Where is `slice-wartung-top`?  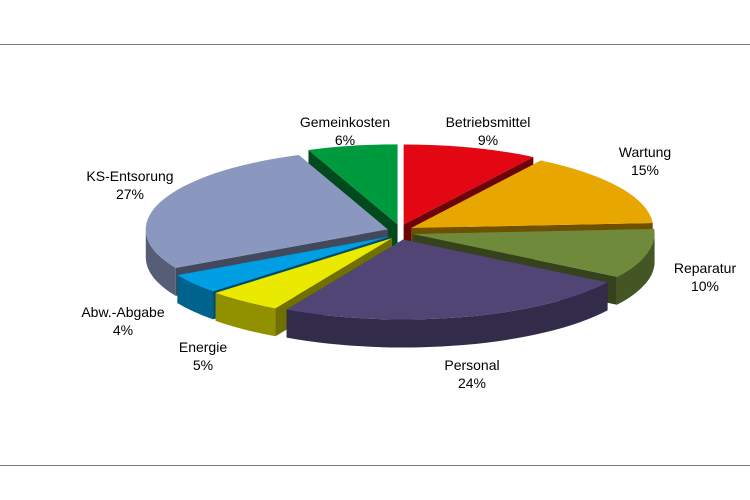 slice-wartung-top is located at coordinates (532, 194).